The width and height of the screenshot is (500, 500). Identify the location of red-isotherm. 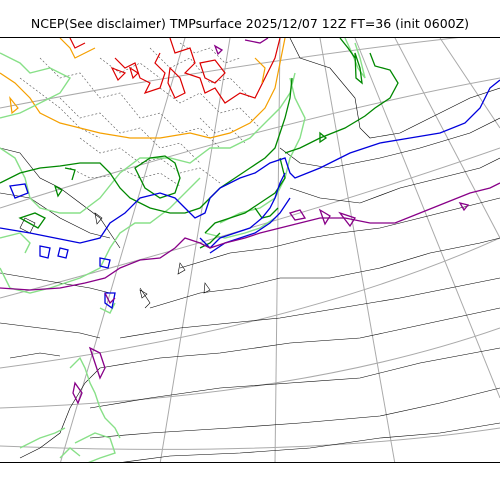
(175, 71).